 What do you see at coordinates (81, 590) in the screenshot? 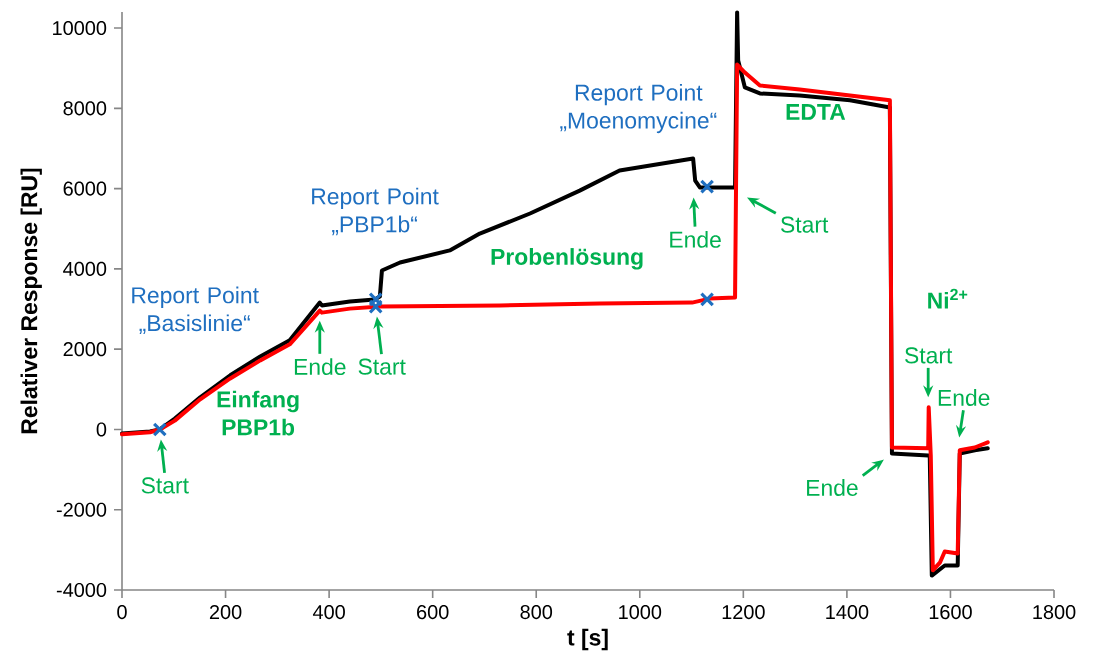
I see `y-tick-label: -4000` at bounding box center [81, 590].